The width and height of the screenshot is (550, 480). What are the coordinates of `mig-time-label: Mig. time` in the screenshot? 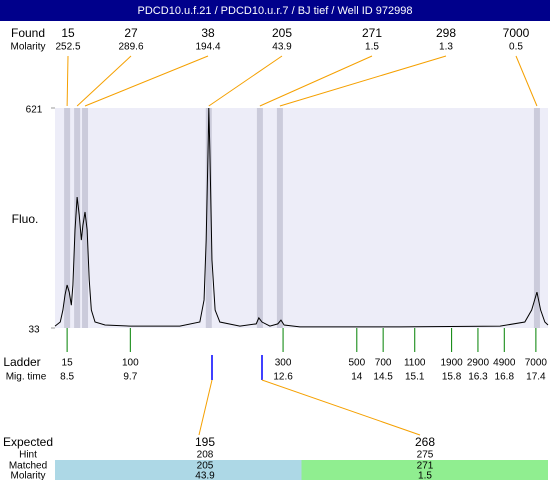 It's located at (26, 377).